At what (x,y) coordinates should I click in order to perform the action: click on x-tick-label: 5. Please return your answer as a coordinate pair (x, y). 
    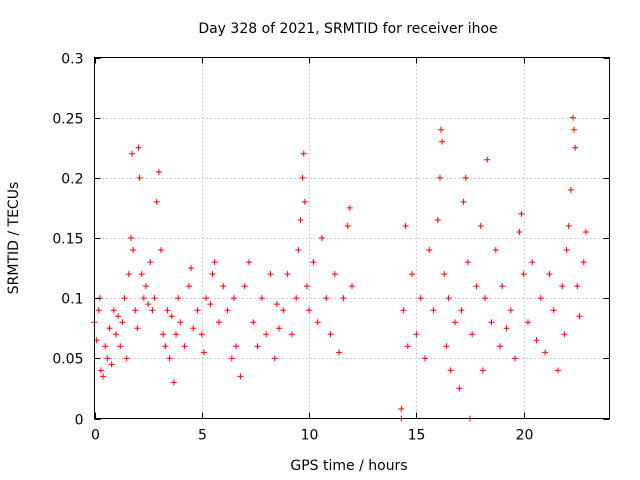
    Looking at the image, I should click on (202, 436).